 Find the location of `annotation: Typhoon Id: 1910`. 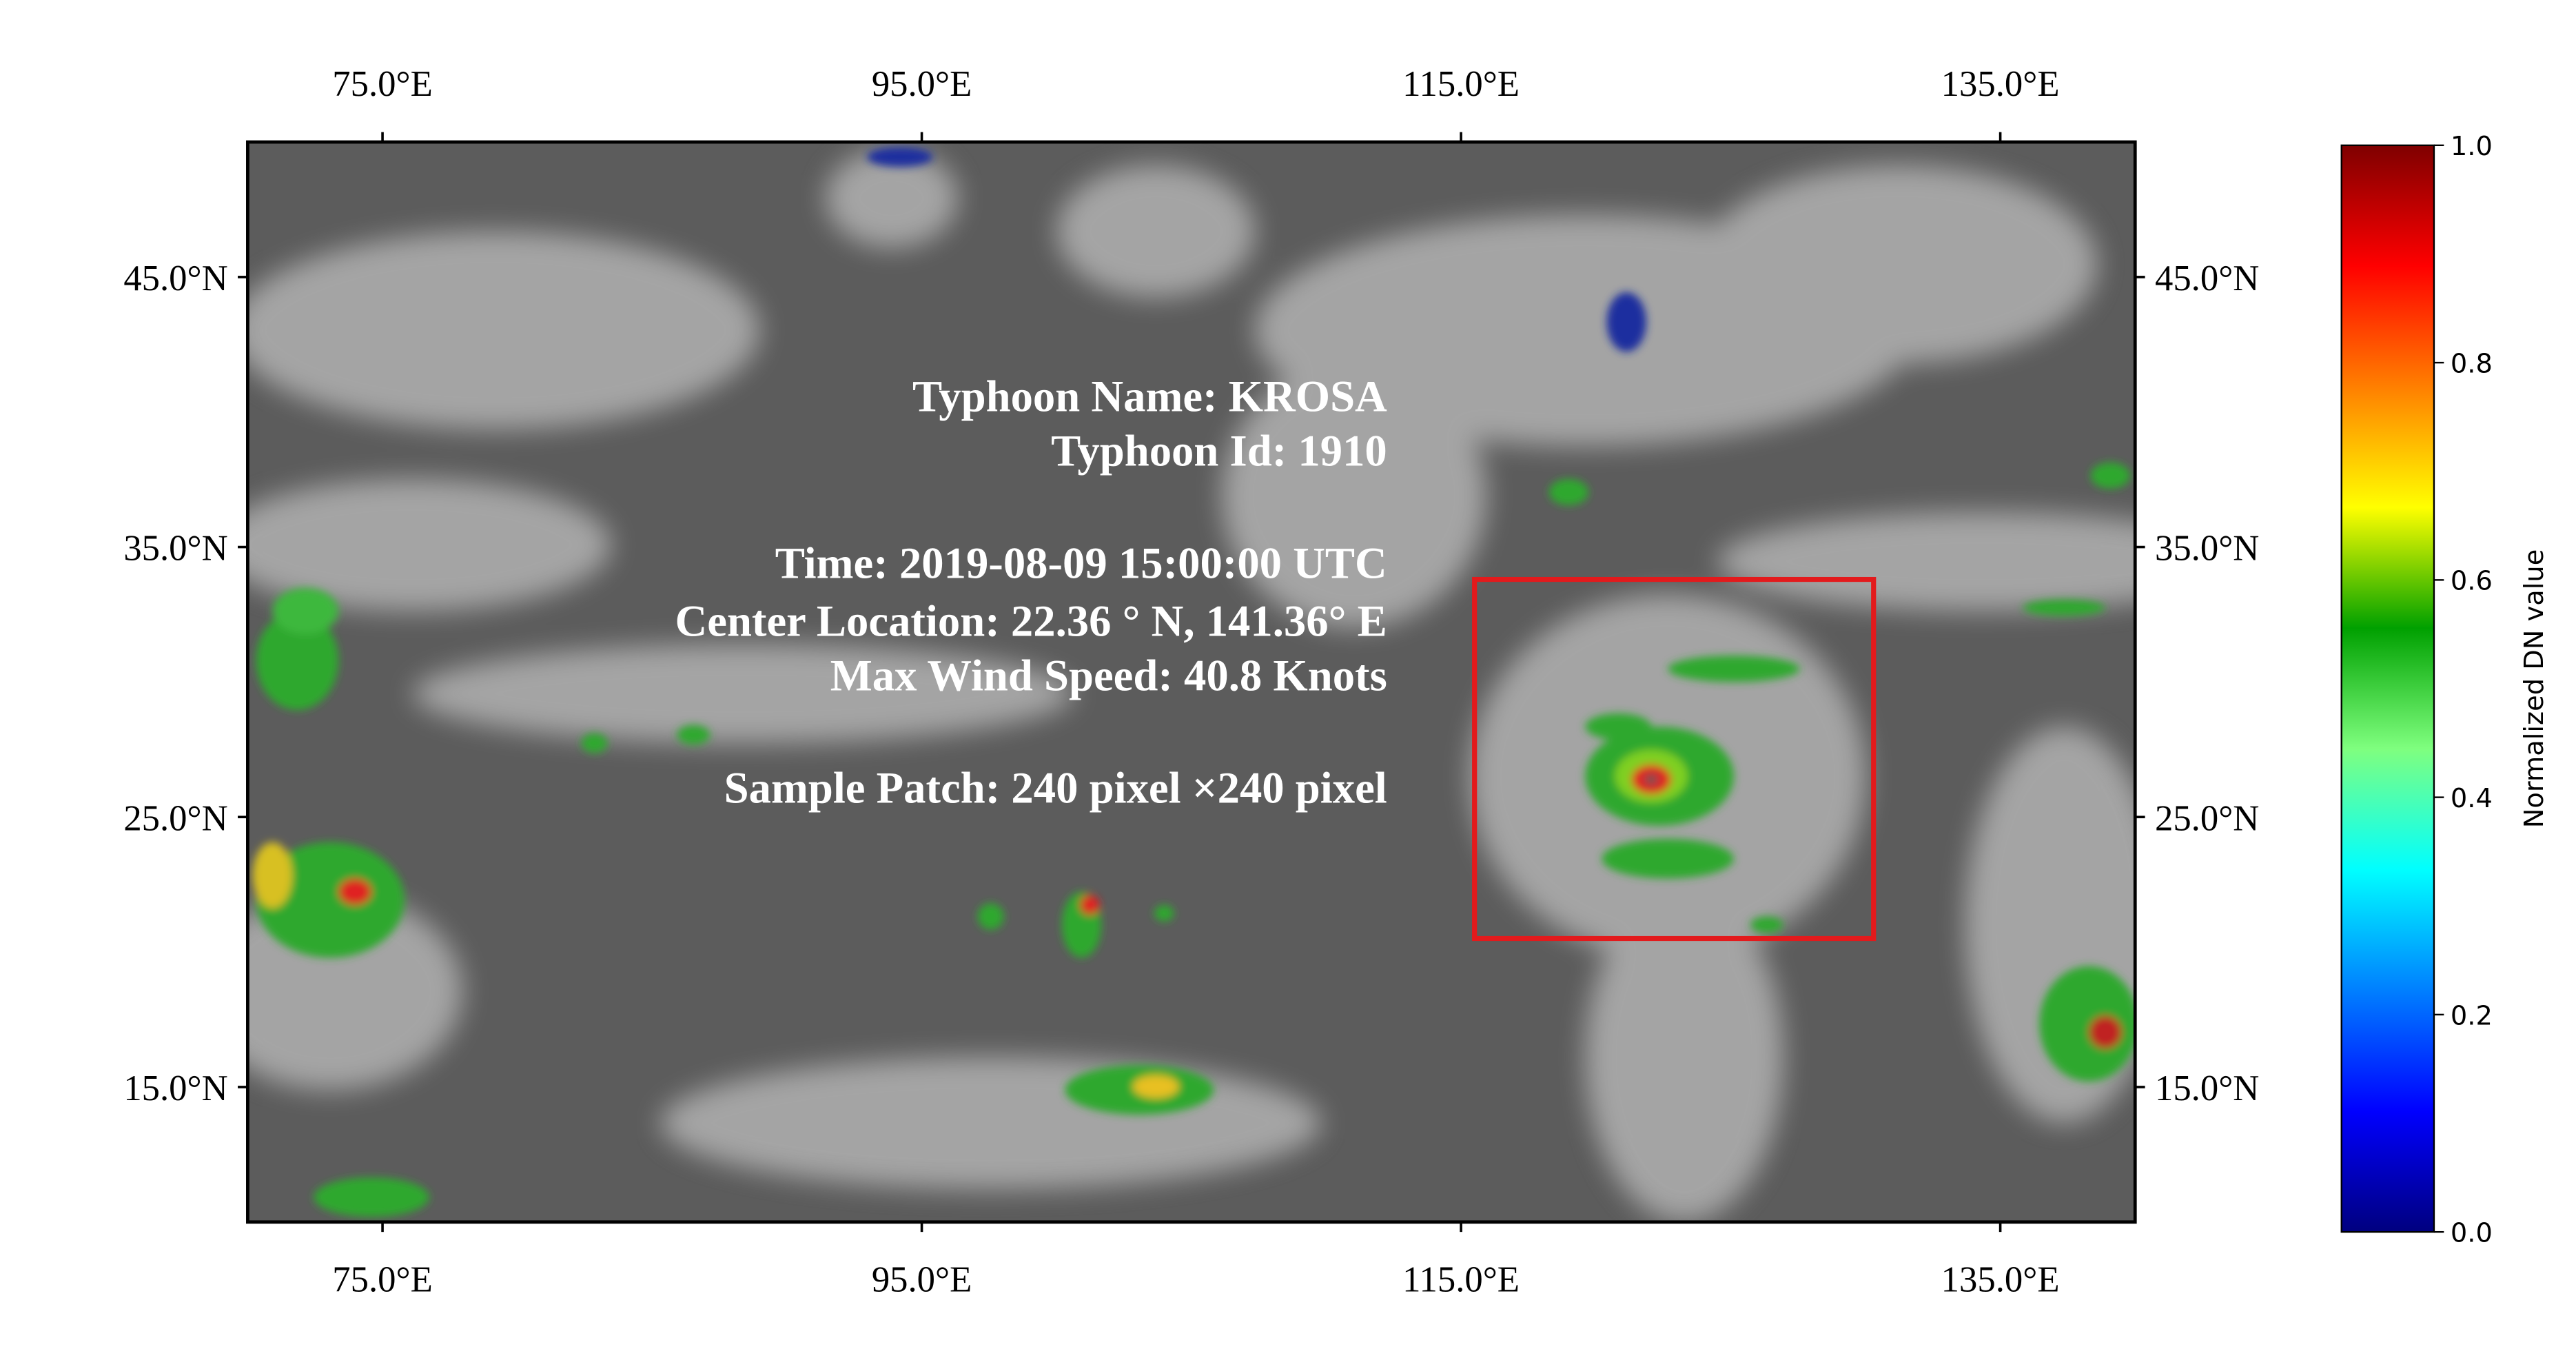

annotation: Typhoon Id: 1910 is located at coordinates (1219, 451).